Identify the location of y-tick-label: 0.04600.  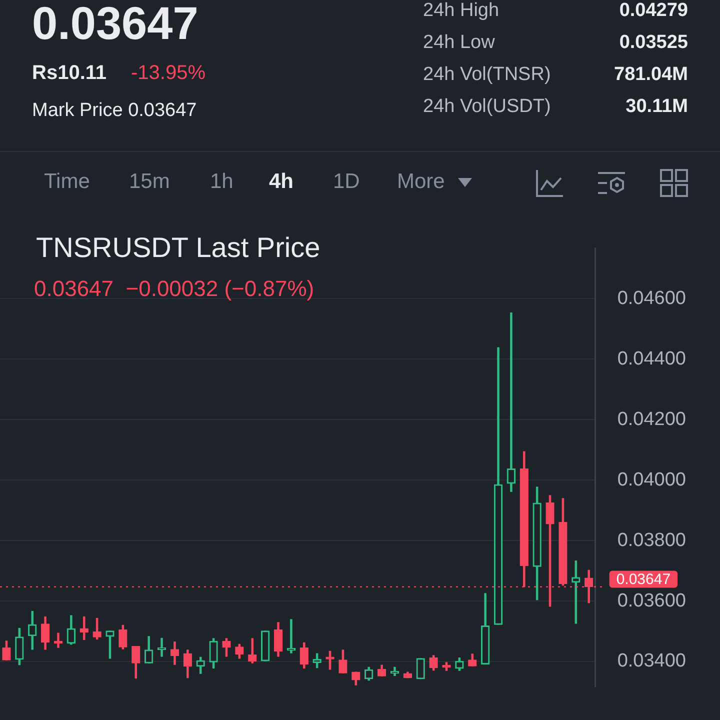
(651, 298).